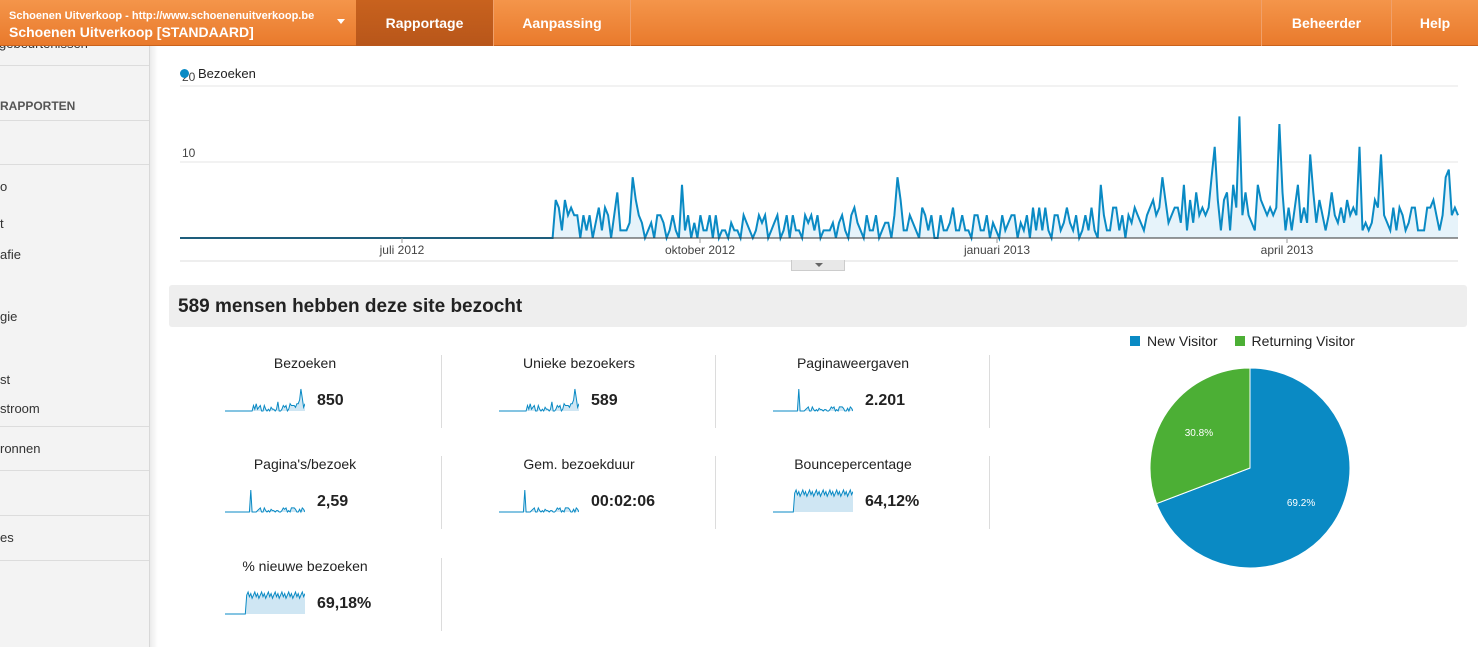 The image size is (1478, 648). What do you see at coordinates (853, 464) in the screenshot?
I see `metric-label: Bouncepercentage` at bounding box center [853, 464].